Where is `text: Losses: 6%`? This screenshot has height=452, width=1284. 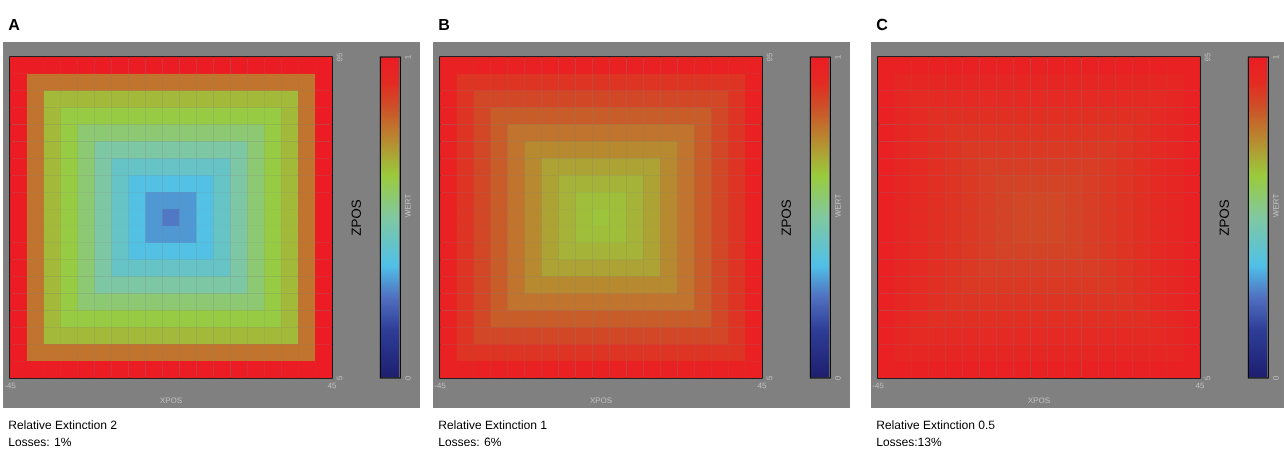 text: Losses: 6% is located at coordinates (470, 442).